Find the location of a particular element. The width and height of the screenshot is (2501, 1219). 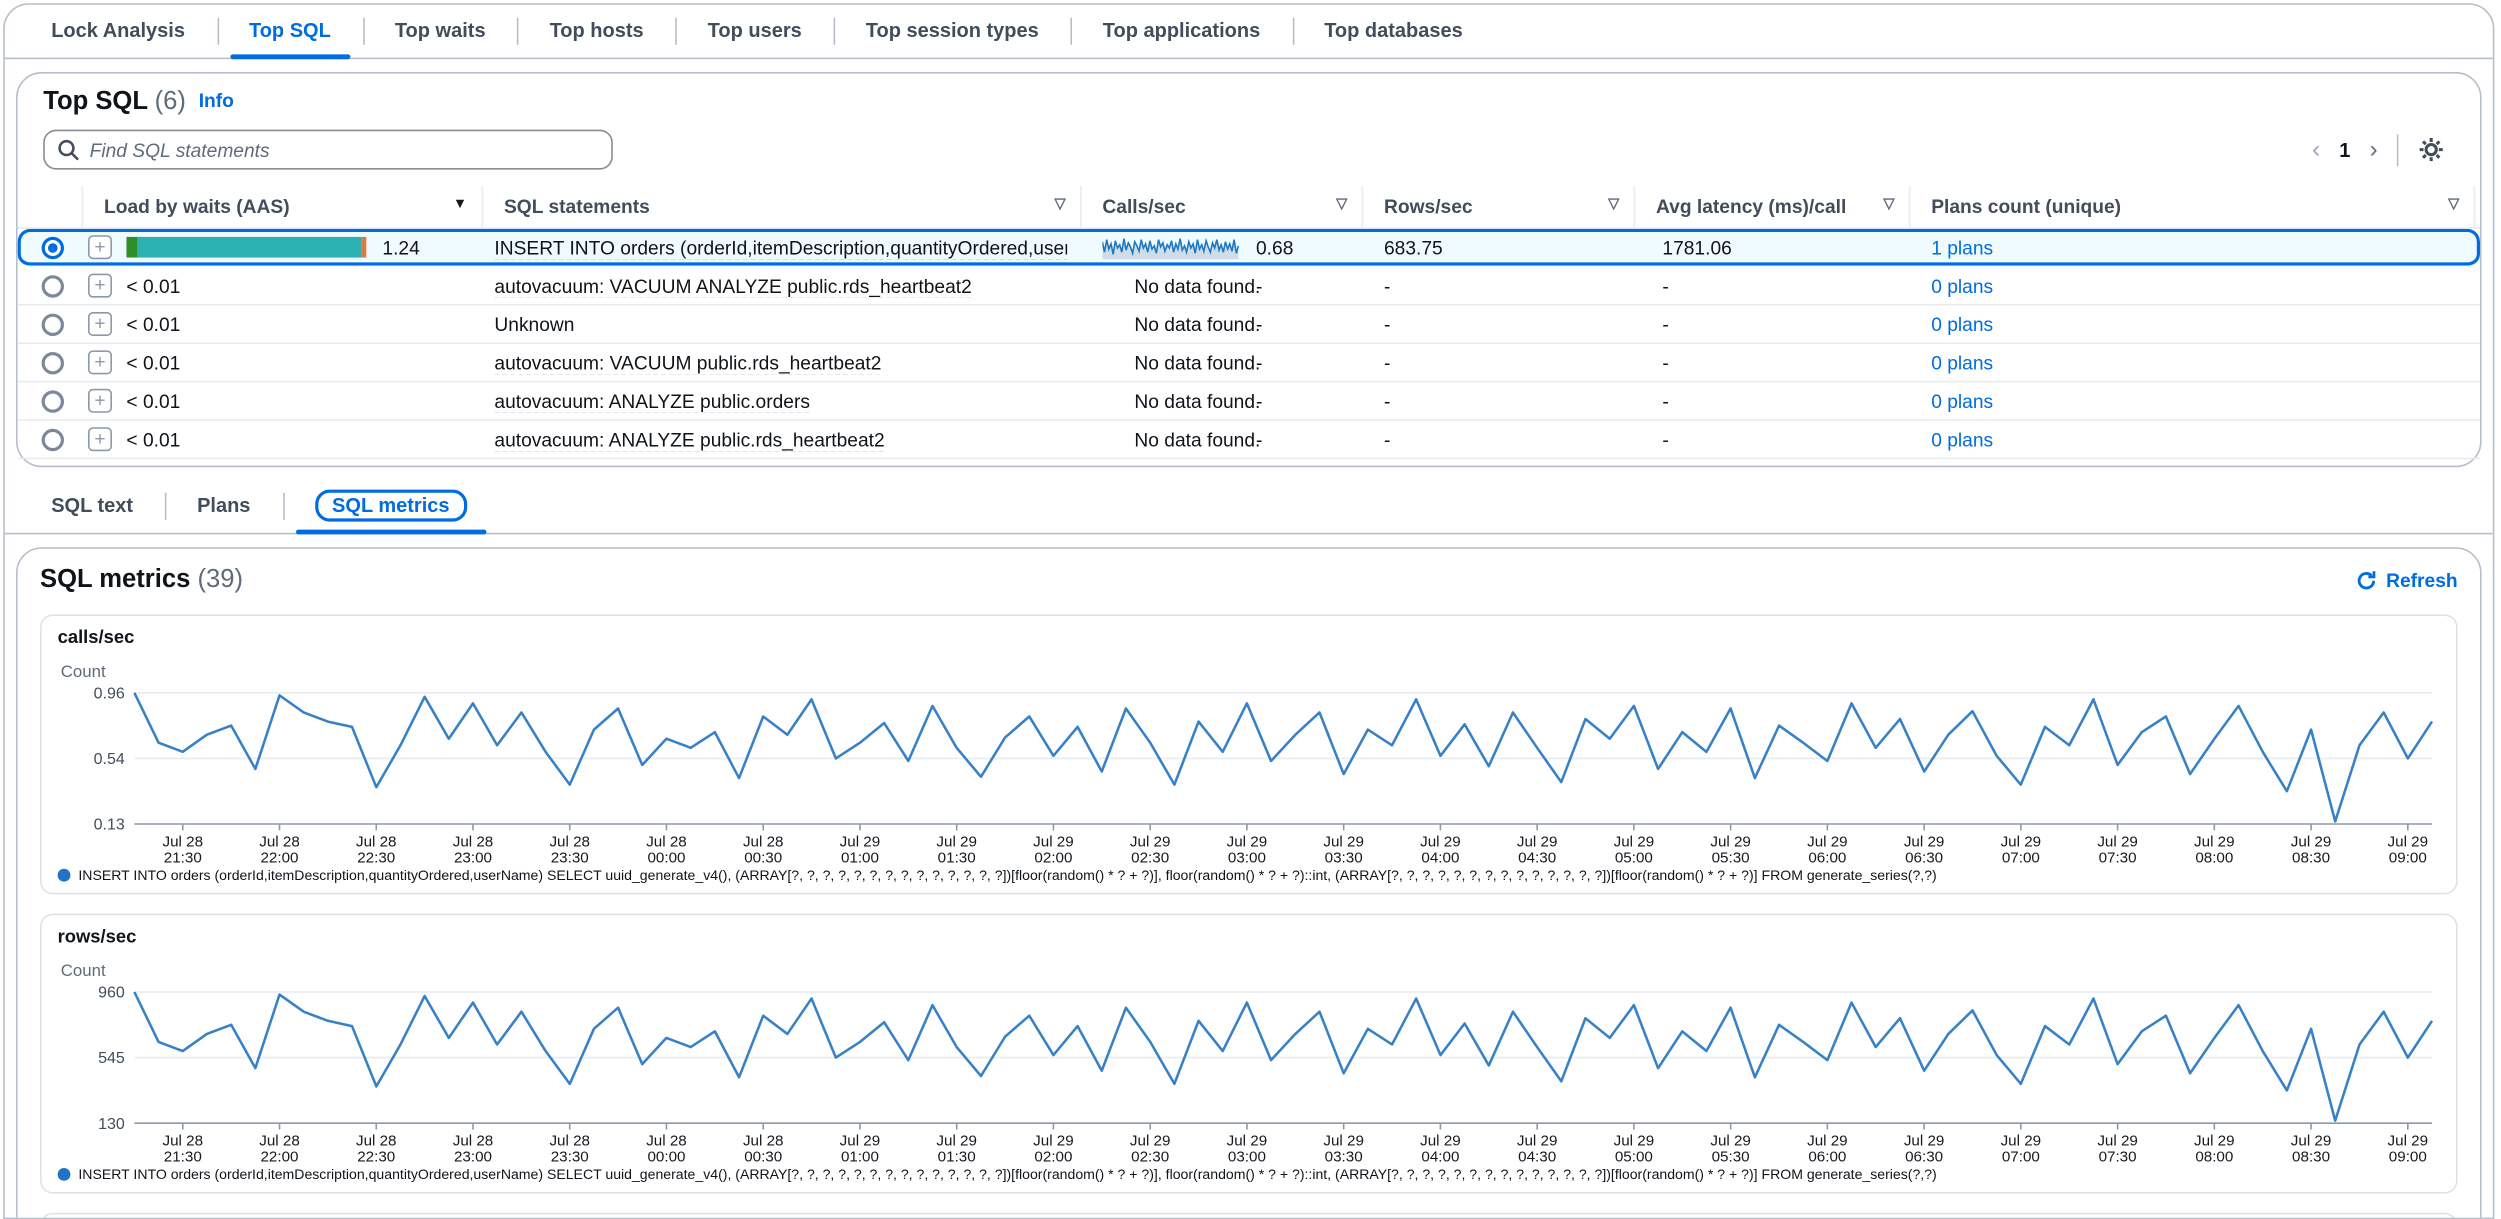

x-tick-time: 02:00 is located at coordinates (1053, 1157).